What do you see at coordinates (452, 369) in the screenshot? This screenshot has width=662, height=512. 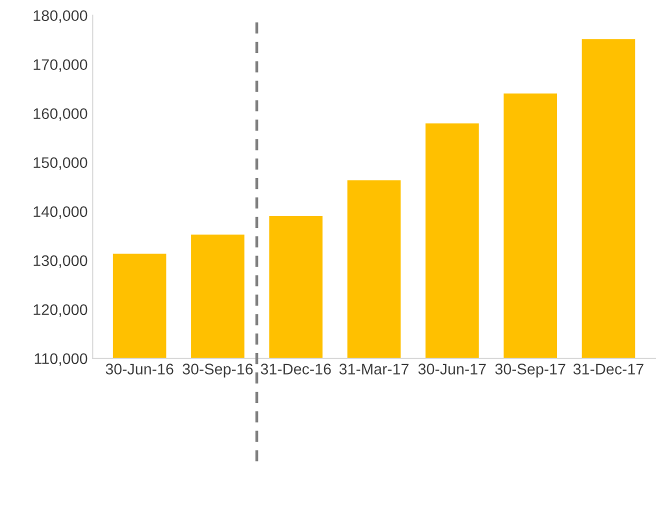 I see `x-tick-label: 30-Jun-17` at bounding box center [452, 369].